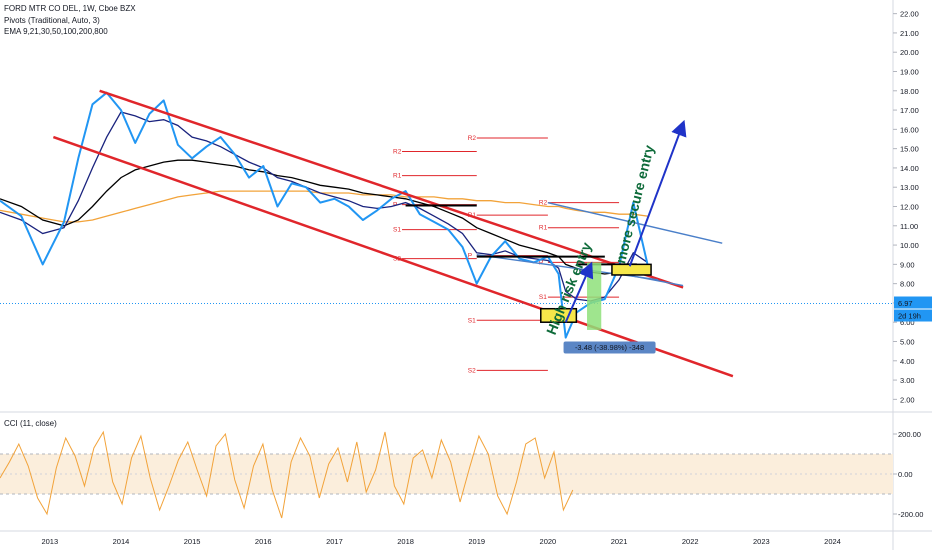  I want to click on cci-line, so click(287, 474).